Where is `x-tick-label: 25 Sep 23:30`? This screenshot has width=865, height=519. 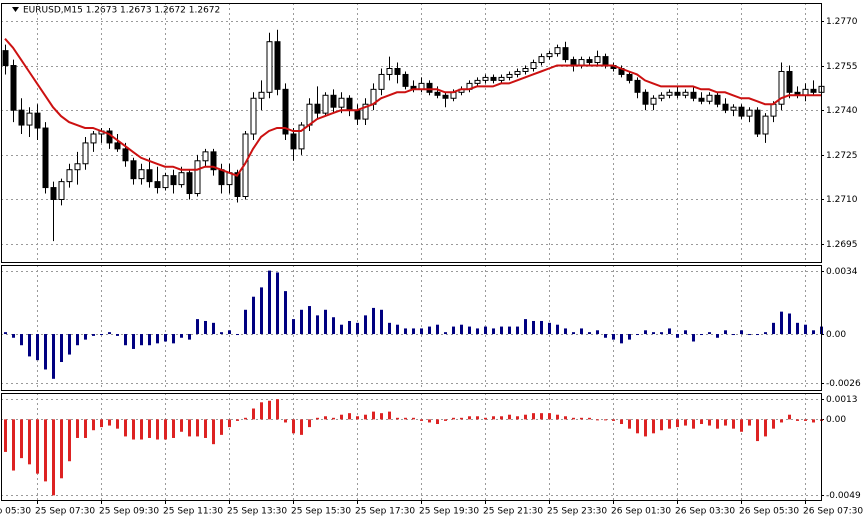 x-tick-label: 25 Sep 23:30 is located at coordinates (577, 512).